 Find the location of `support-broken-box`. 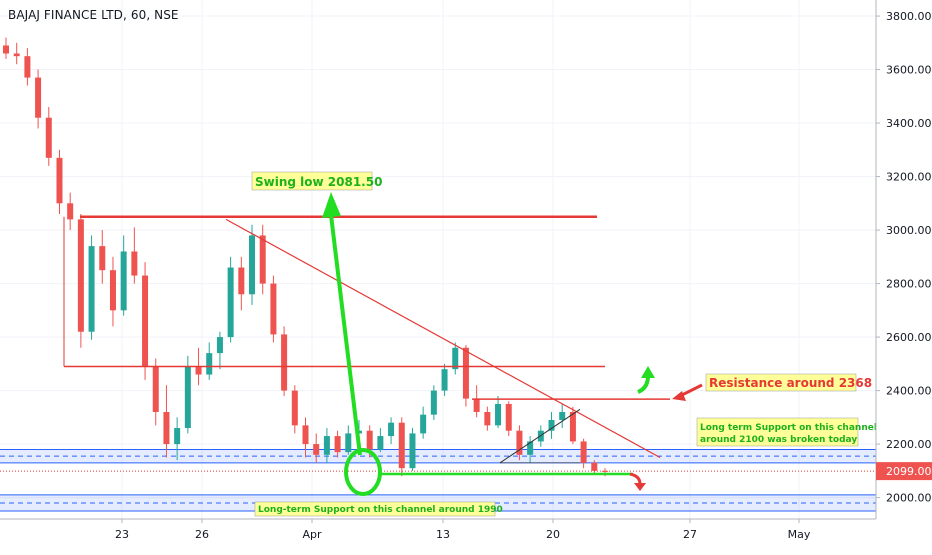

support-broken-box is located at coordinates (777, 432).